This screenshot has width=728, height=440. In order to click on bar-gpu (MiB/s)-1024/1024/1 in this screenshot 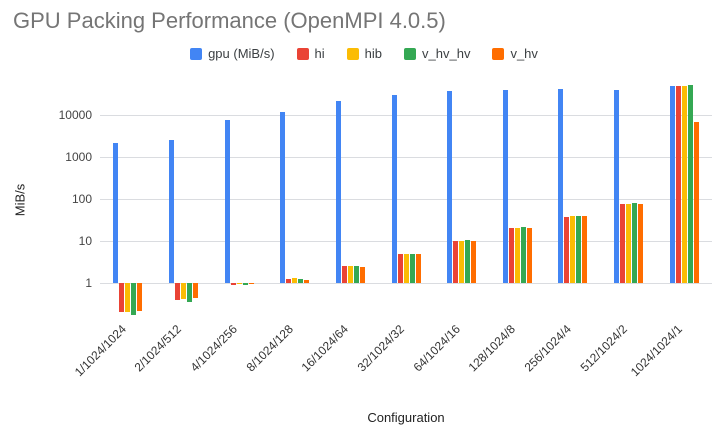, I will do `click(672, 184)`.